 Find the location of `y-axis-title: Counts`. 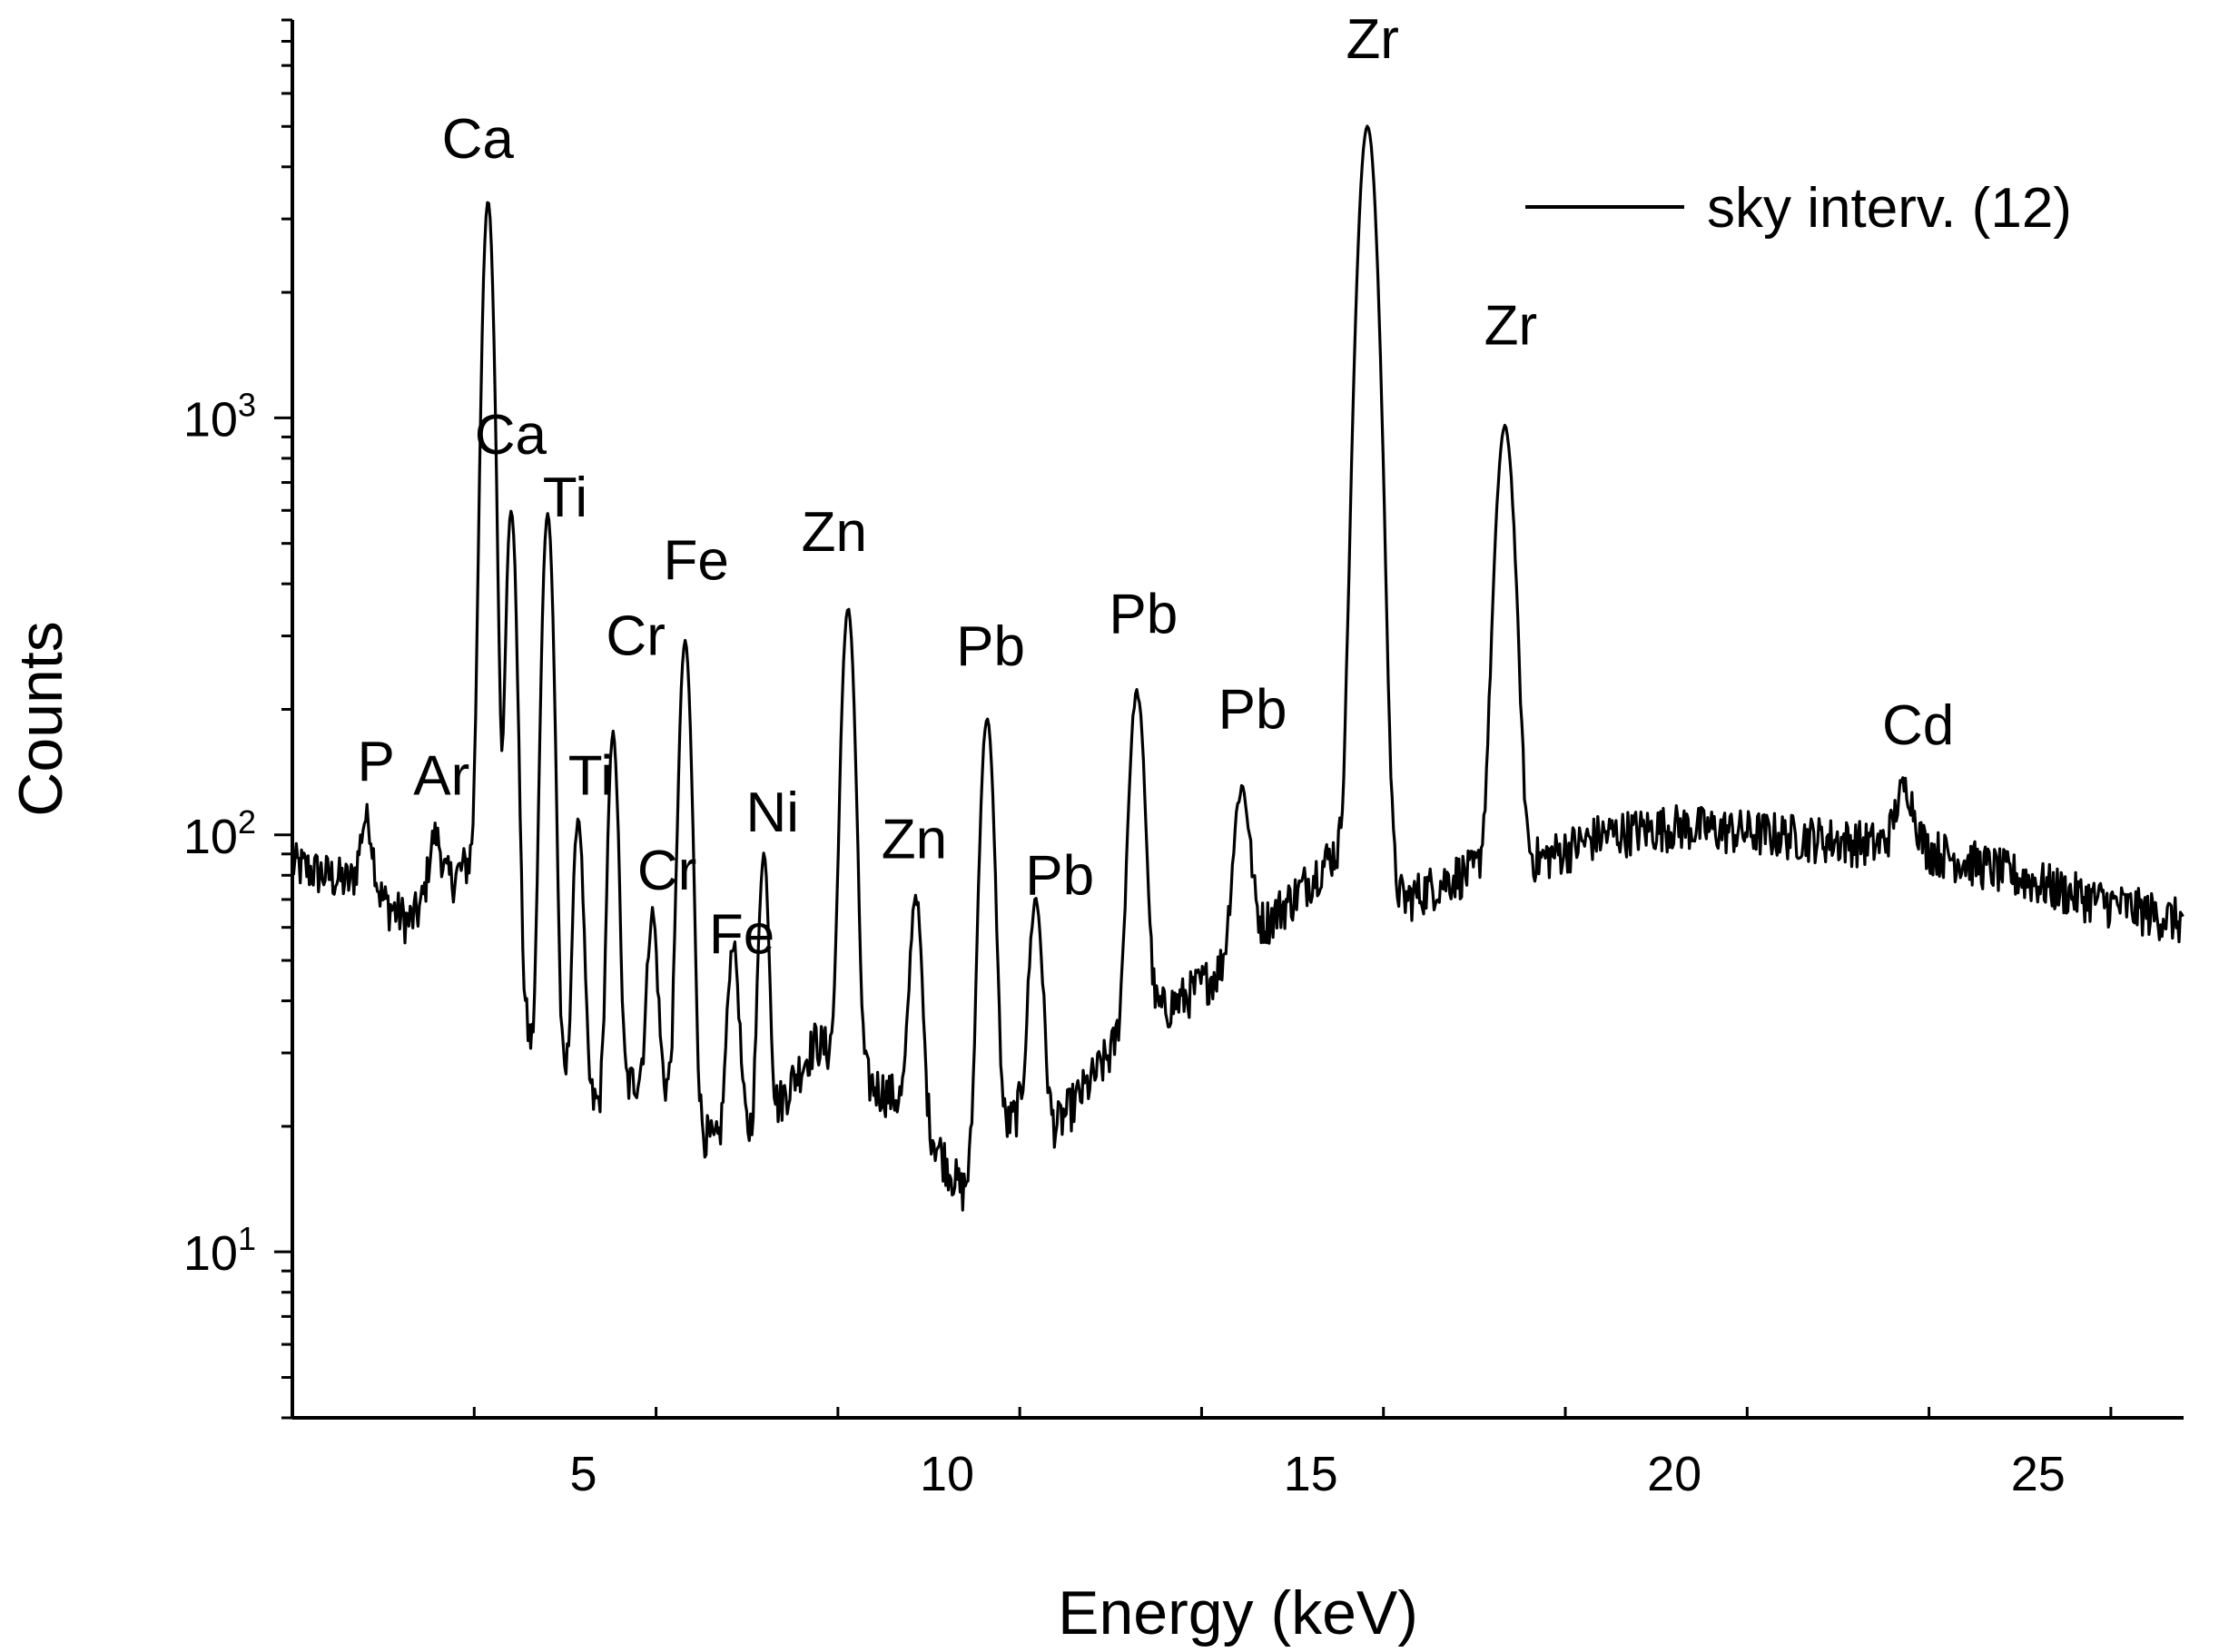

y-axis-title: Counts is located at coordinates (40, 718).